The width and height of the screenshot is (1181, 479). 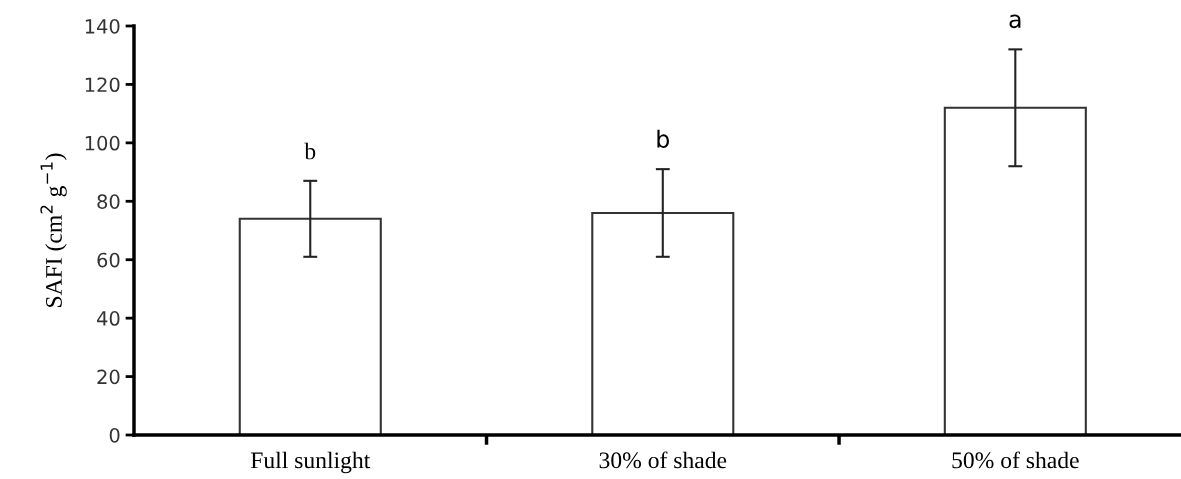 I want to click on y-tick-label: 80, so click(x=108, y=201).